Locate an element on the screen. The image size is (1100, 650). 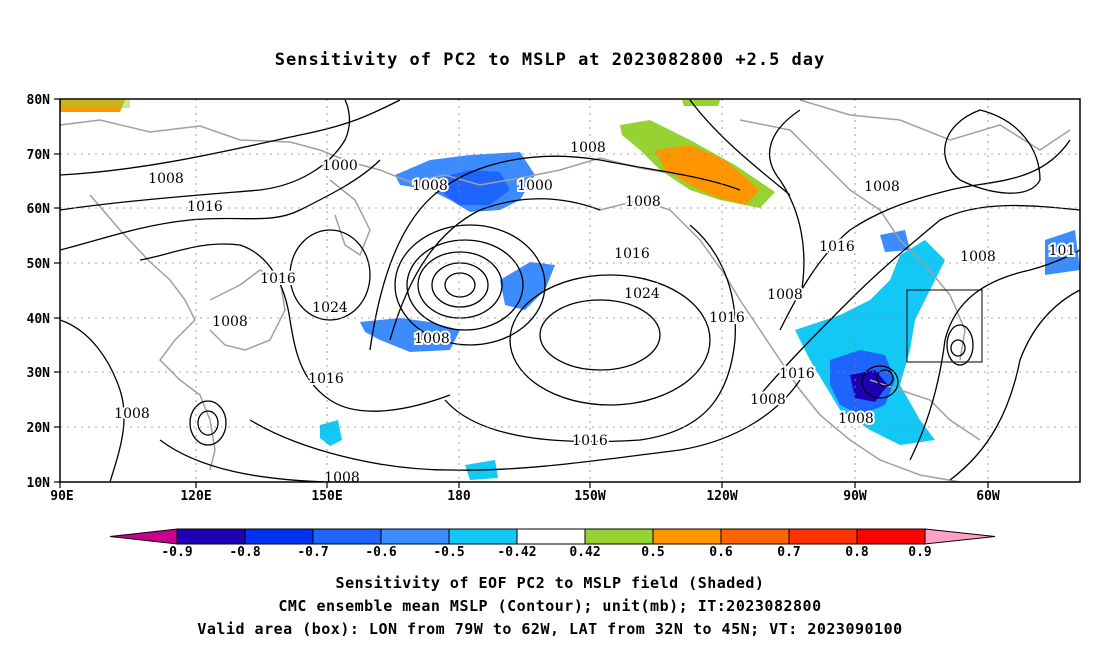
colorbar-label: 0.42 is located at coordinates (584, 552).